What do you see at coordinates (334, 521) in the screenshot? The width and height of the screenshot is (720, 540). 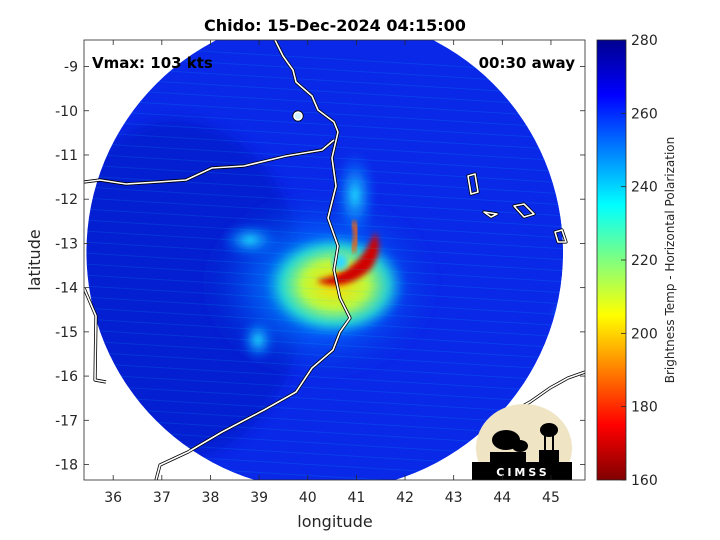 I see `x-axis-label: longitude` at bounding box center [334, 521].